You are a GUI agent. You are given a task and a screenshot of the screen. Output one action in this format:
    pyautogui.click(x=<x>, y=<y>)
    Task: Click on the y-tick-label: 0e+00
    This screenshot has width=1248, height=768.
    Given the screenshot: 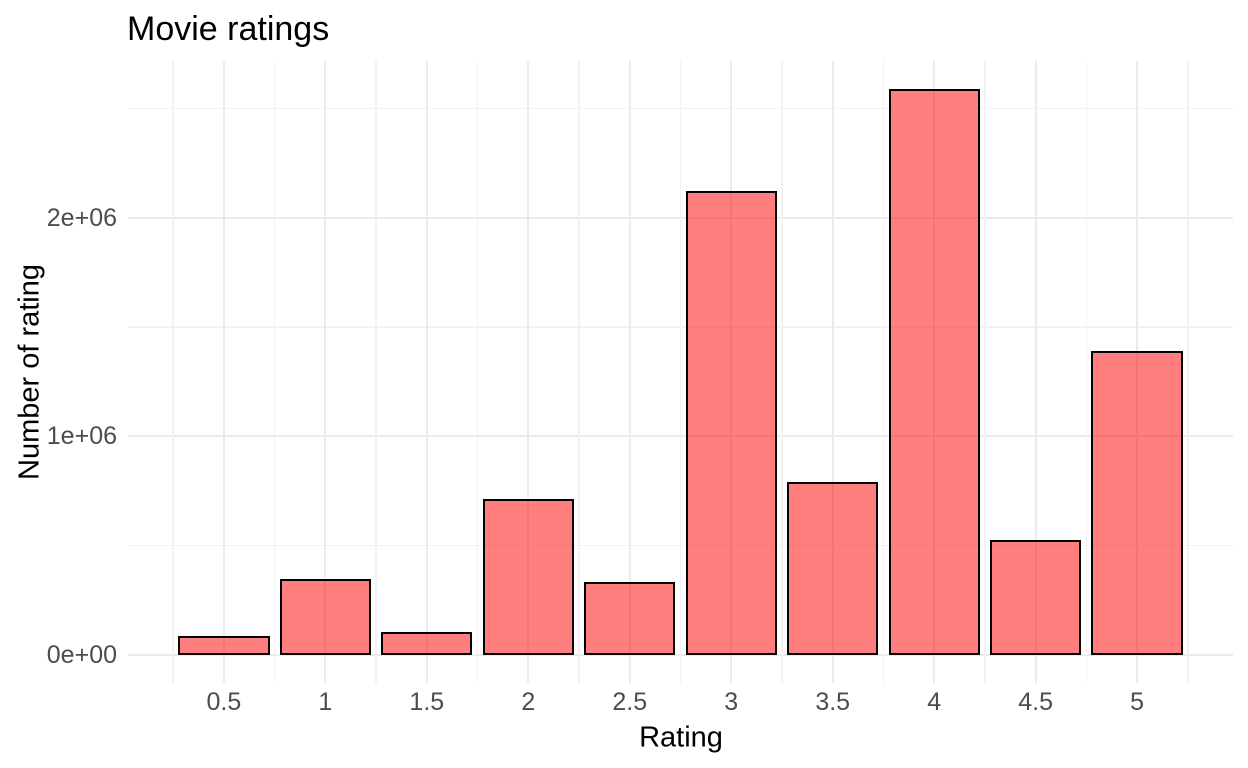 What is the action you would take?
    pyautogui.click(x=81, y=654)
    